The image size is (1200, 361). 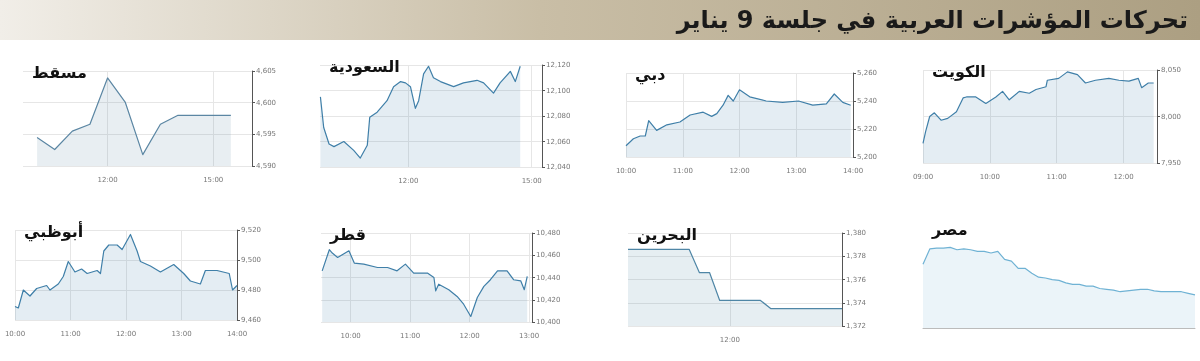 What do you see at coordinates (932, 20) in the screenshot?
I see `text: تحركات المؤشرات العربية في جلسة 9 يناير` at bounding box center [932, 20].